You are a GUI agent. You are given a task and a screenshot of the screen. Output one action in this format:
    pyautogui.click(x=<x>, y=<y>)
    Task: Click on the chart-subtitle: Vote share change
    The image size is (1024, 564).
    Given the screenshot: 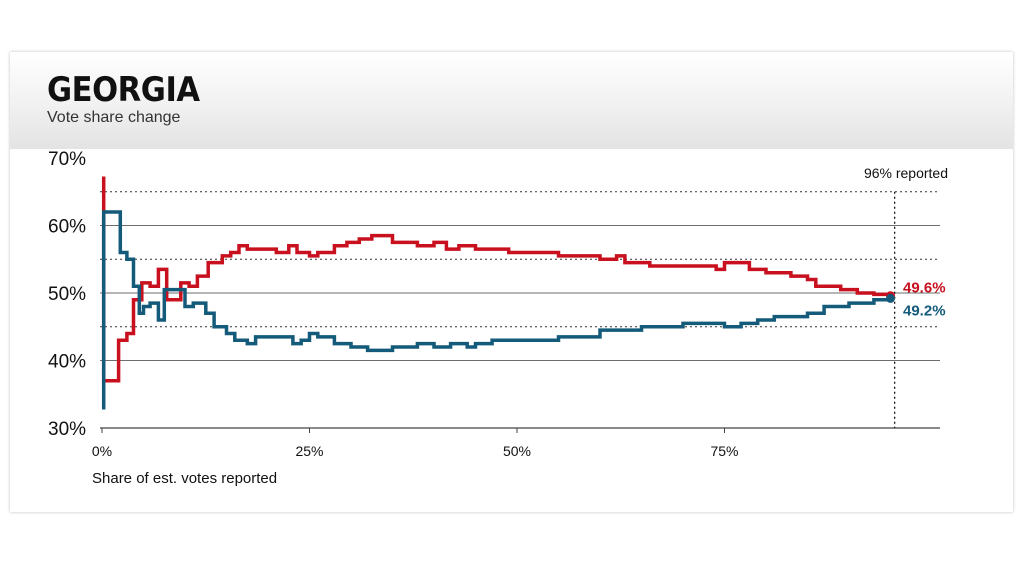 What is the action you would take?
    pyautogui.click(x=114, y=117)
    